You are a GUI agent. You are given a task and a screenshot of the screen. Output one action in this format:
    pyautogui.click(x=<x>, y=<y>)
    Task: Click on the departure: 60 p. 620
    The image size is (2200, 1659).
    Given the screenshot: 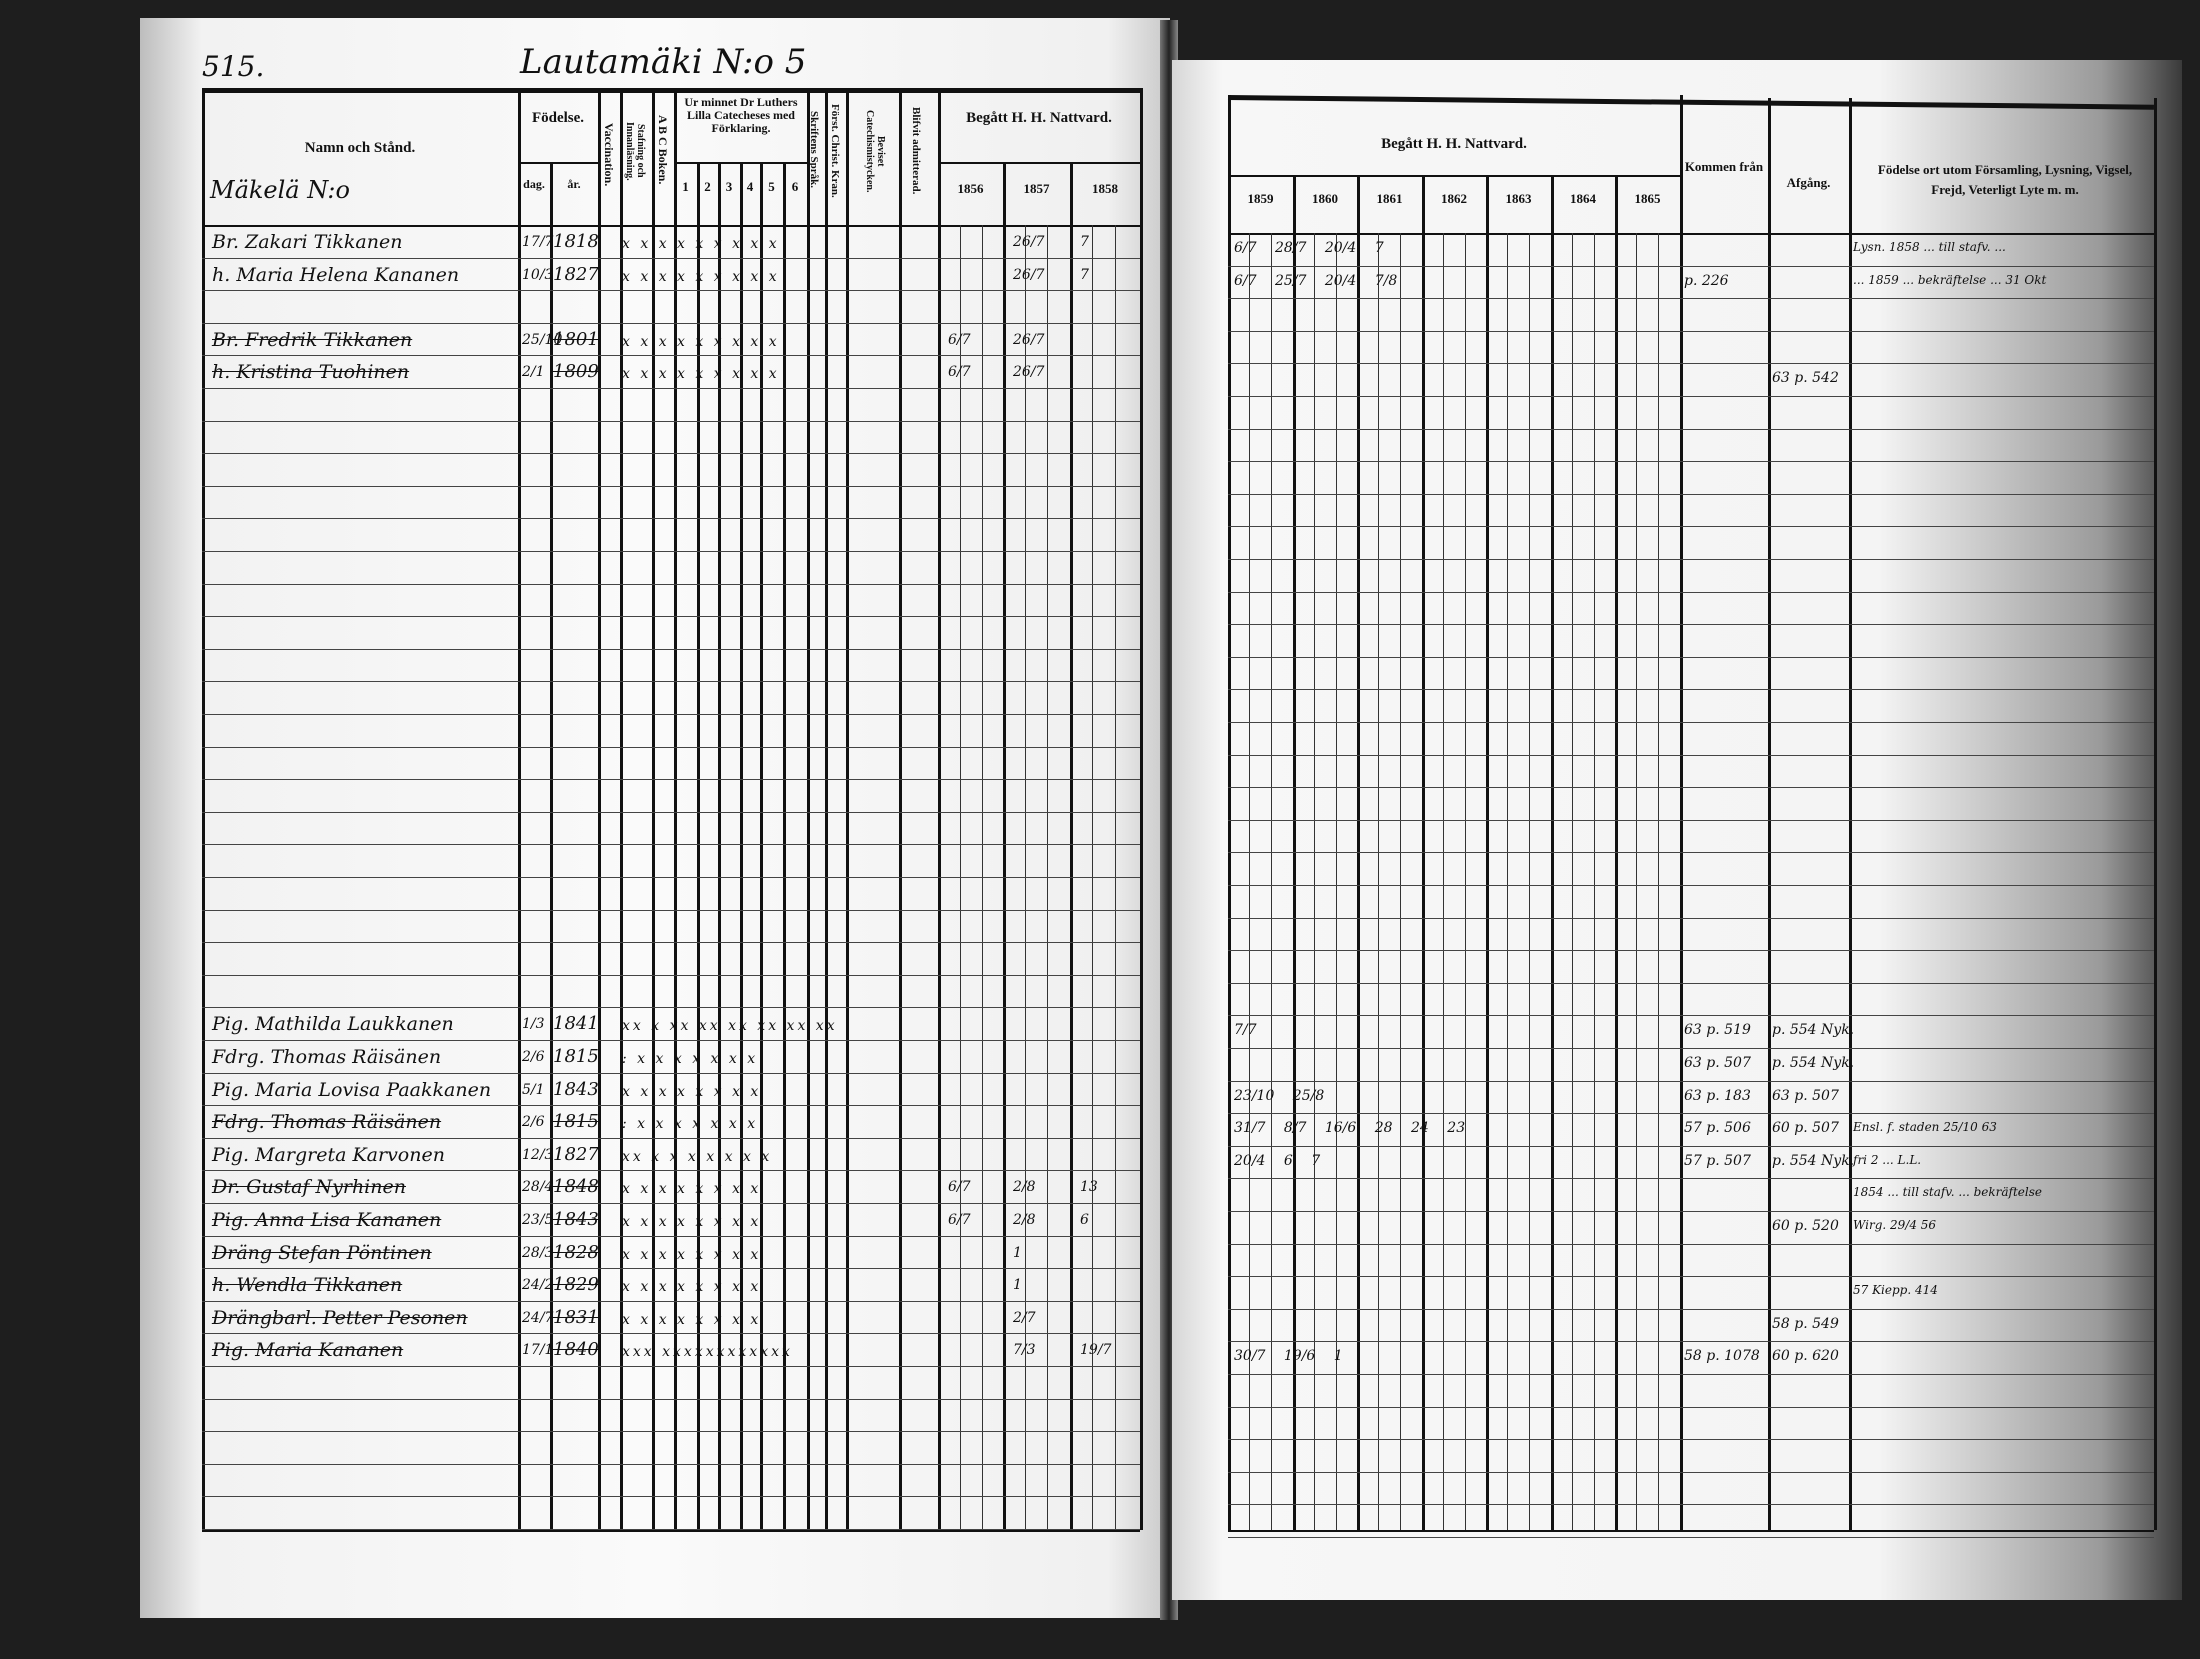 What is the action you would take?
    pyautogui.click(x=1805, y=1356)
    